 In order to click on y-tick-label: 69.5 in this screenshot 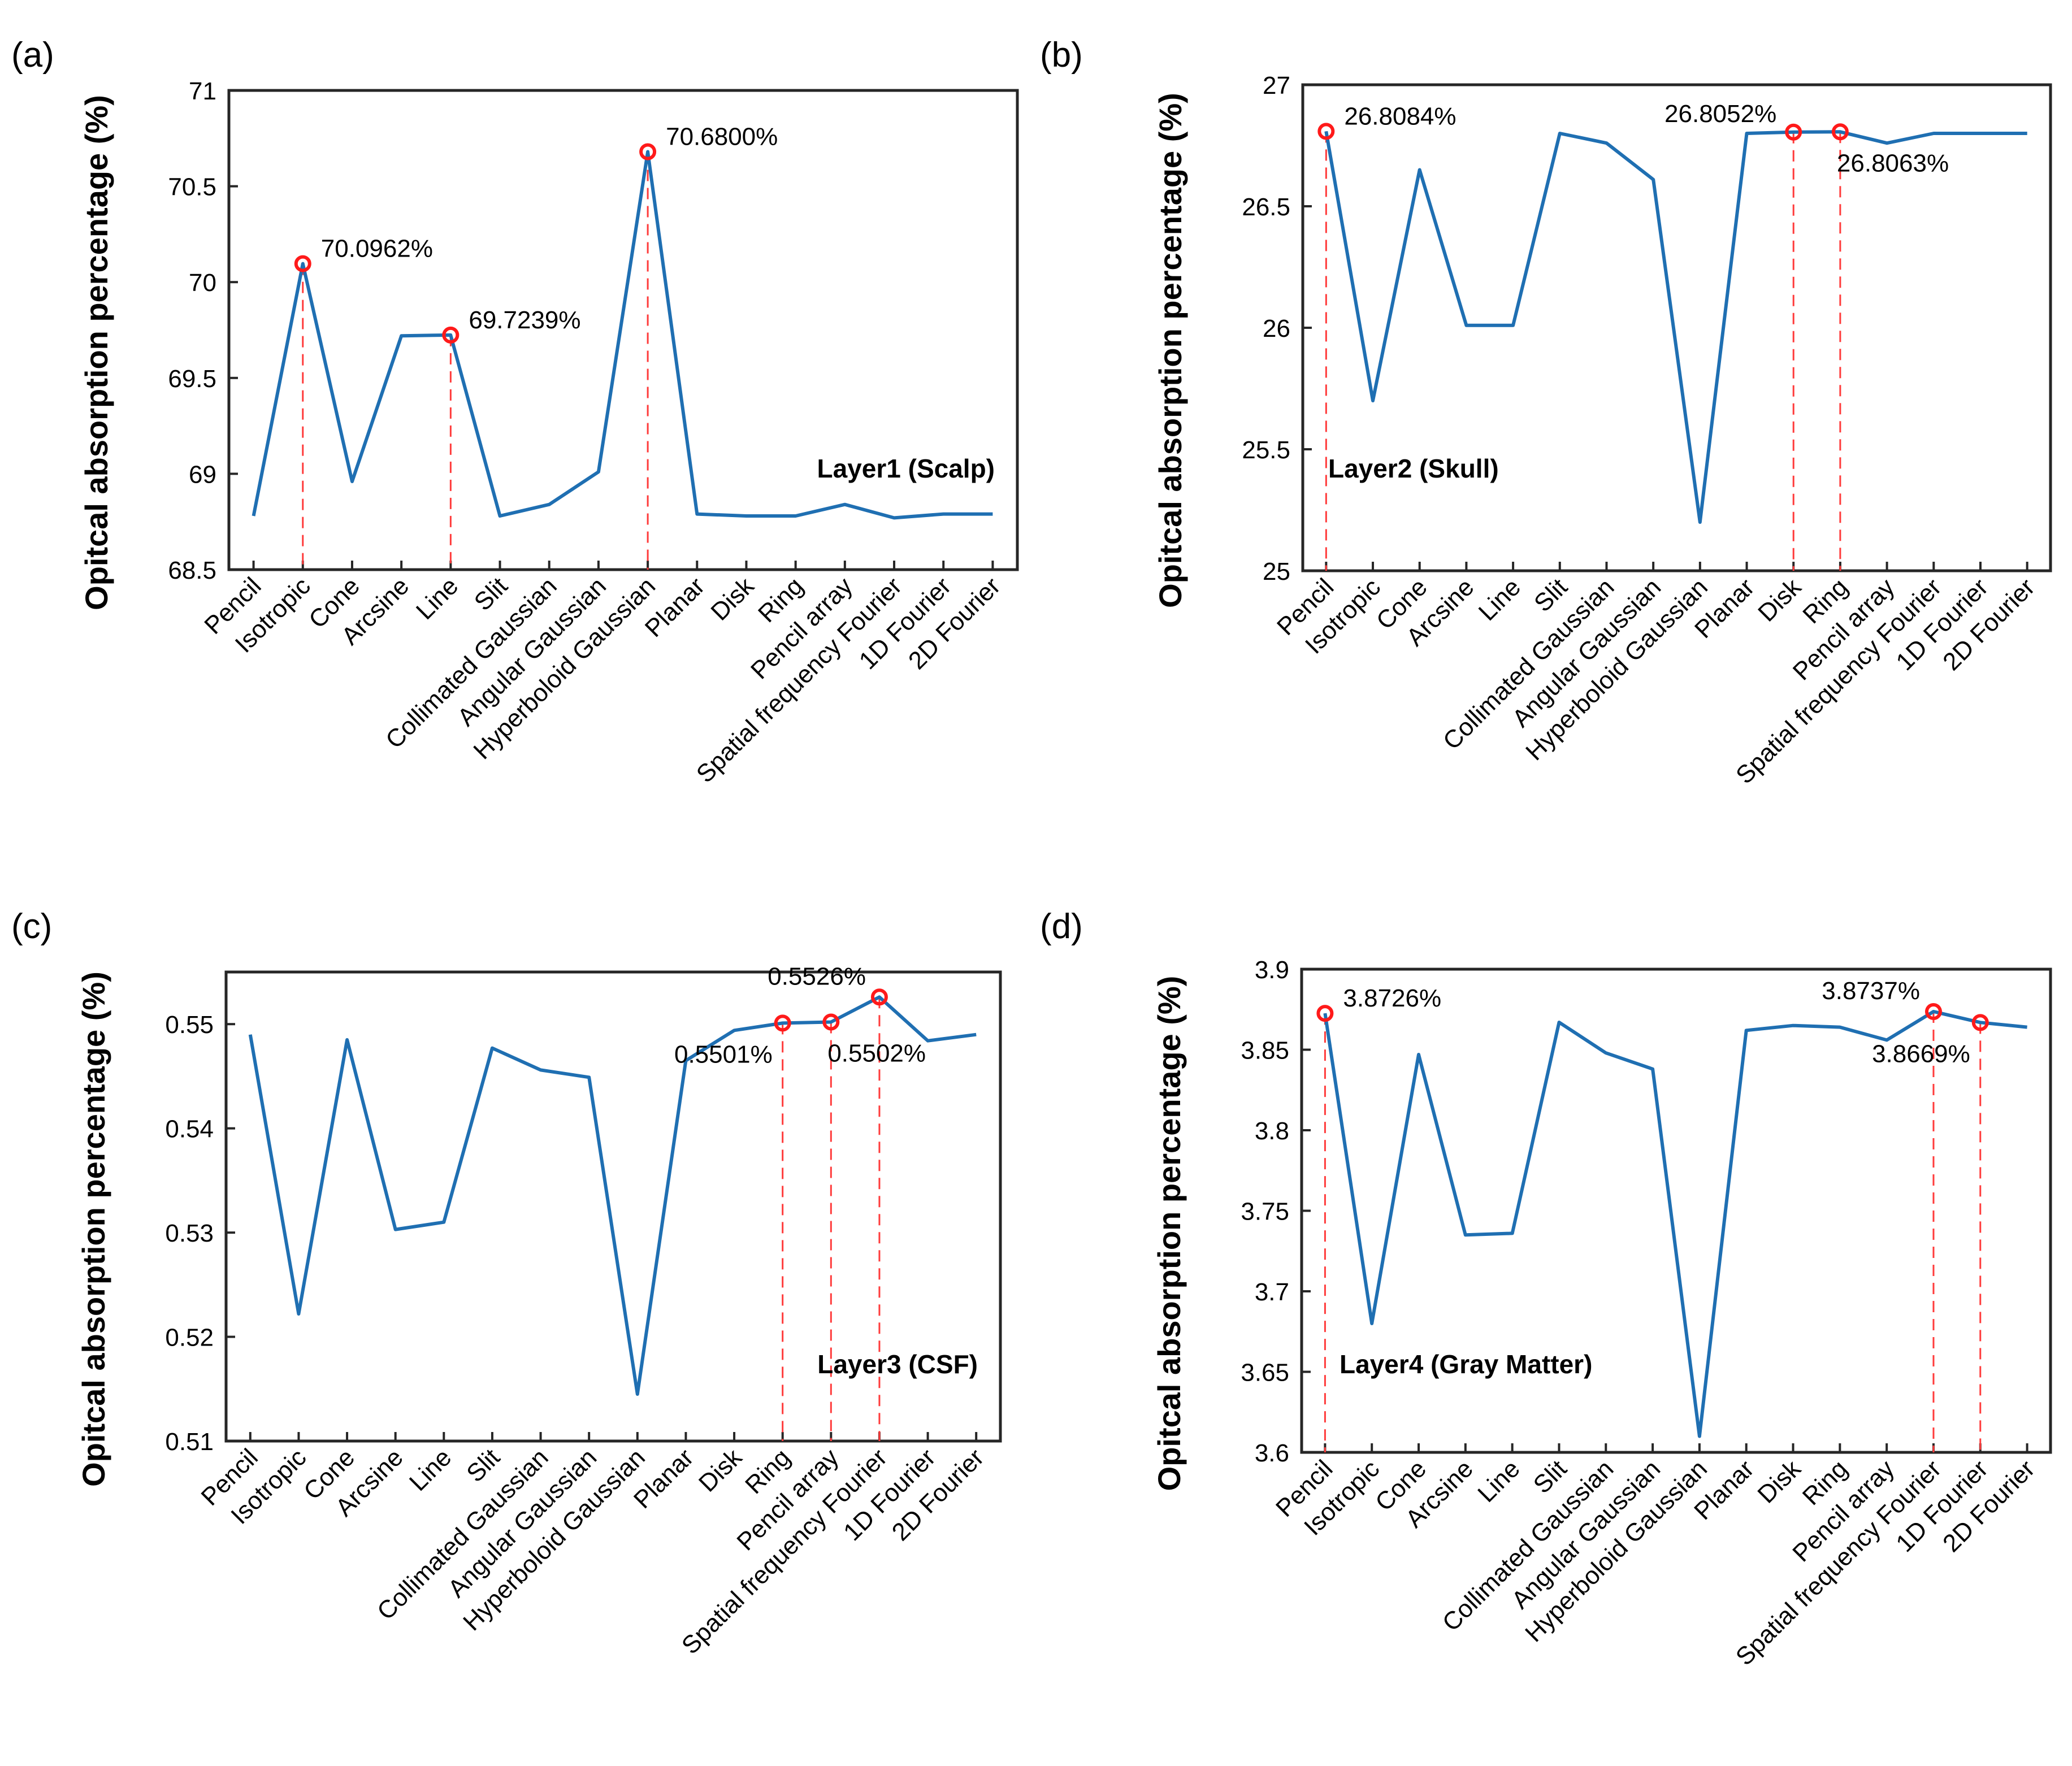, I will do `click(192, 379)`.